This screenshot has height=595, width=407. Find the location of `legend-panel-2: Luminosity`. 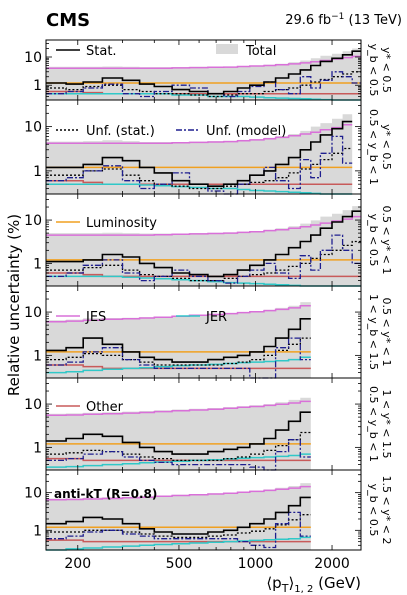

legend-panel-2: Luminosity is located at coordinates (106, 223).